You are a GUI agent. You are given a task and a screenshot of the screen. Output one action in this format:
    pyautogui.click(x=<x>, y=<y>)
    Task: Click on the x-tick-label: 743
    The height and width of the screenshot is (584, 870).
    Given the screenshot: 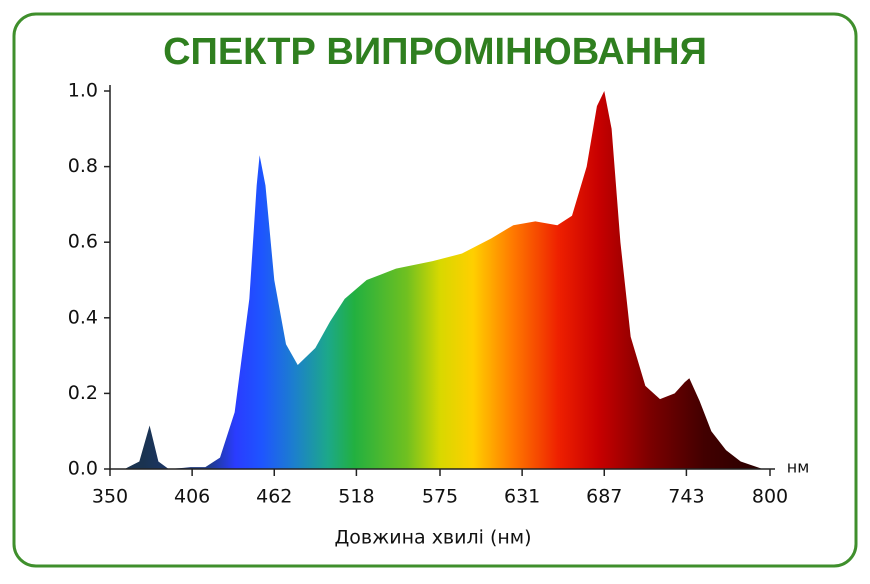 What is the action you would take?
    pyautogui.click(x=686, y=497)
    